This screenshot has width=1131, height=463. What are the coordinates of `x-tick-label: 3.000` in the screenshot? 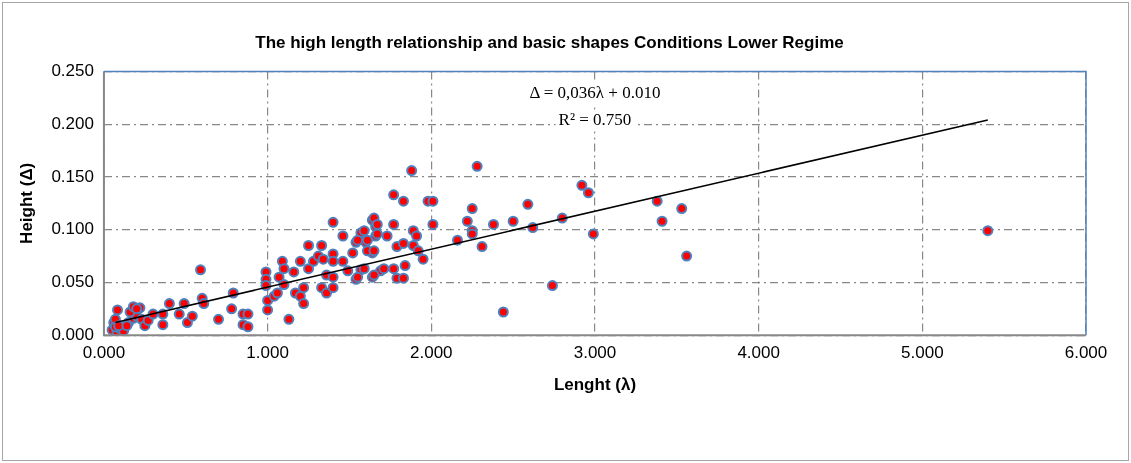 It's located at (595, 353).